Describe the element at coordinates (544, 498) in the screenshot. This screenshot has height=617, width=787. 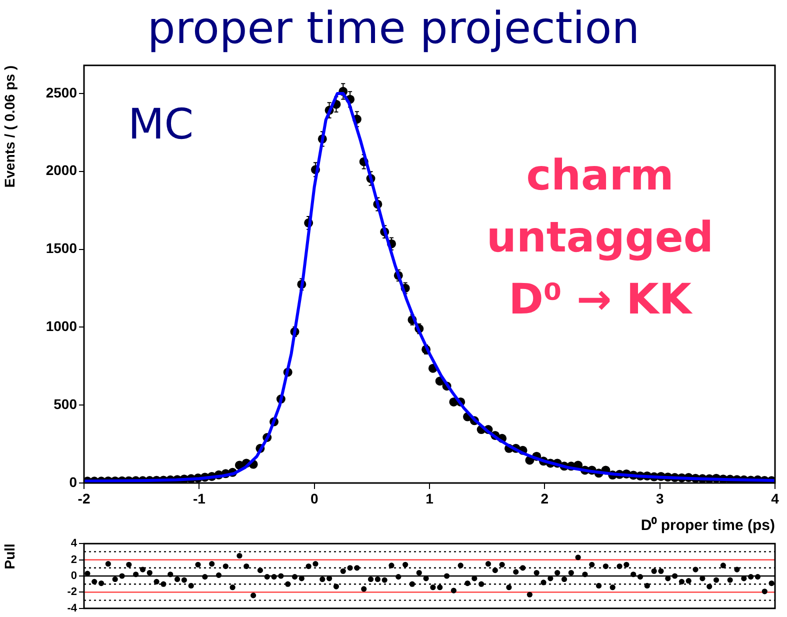
I see `x-tick-label: 2` at that location.